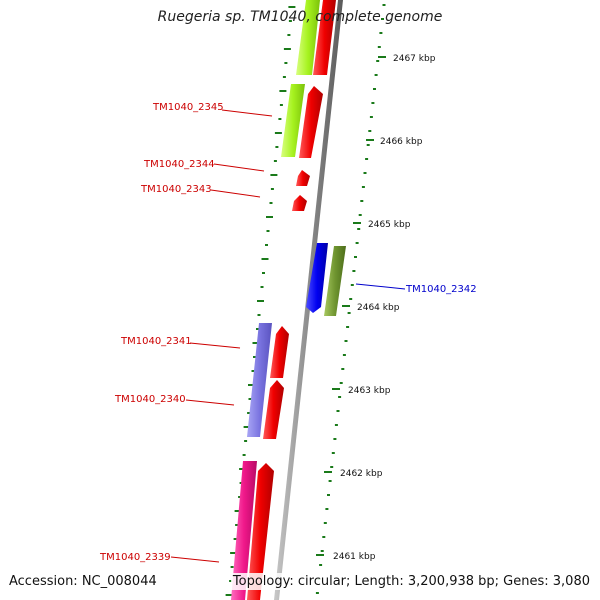  What do you see at coordinates (441, 289) in the screenshot?
I see `gene-label-2342: TM1040_2342` at bounding box center [441, 289].